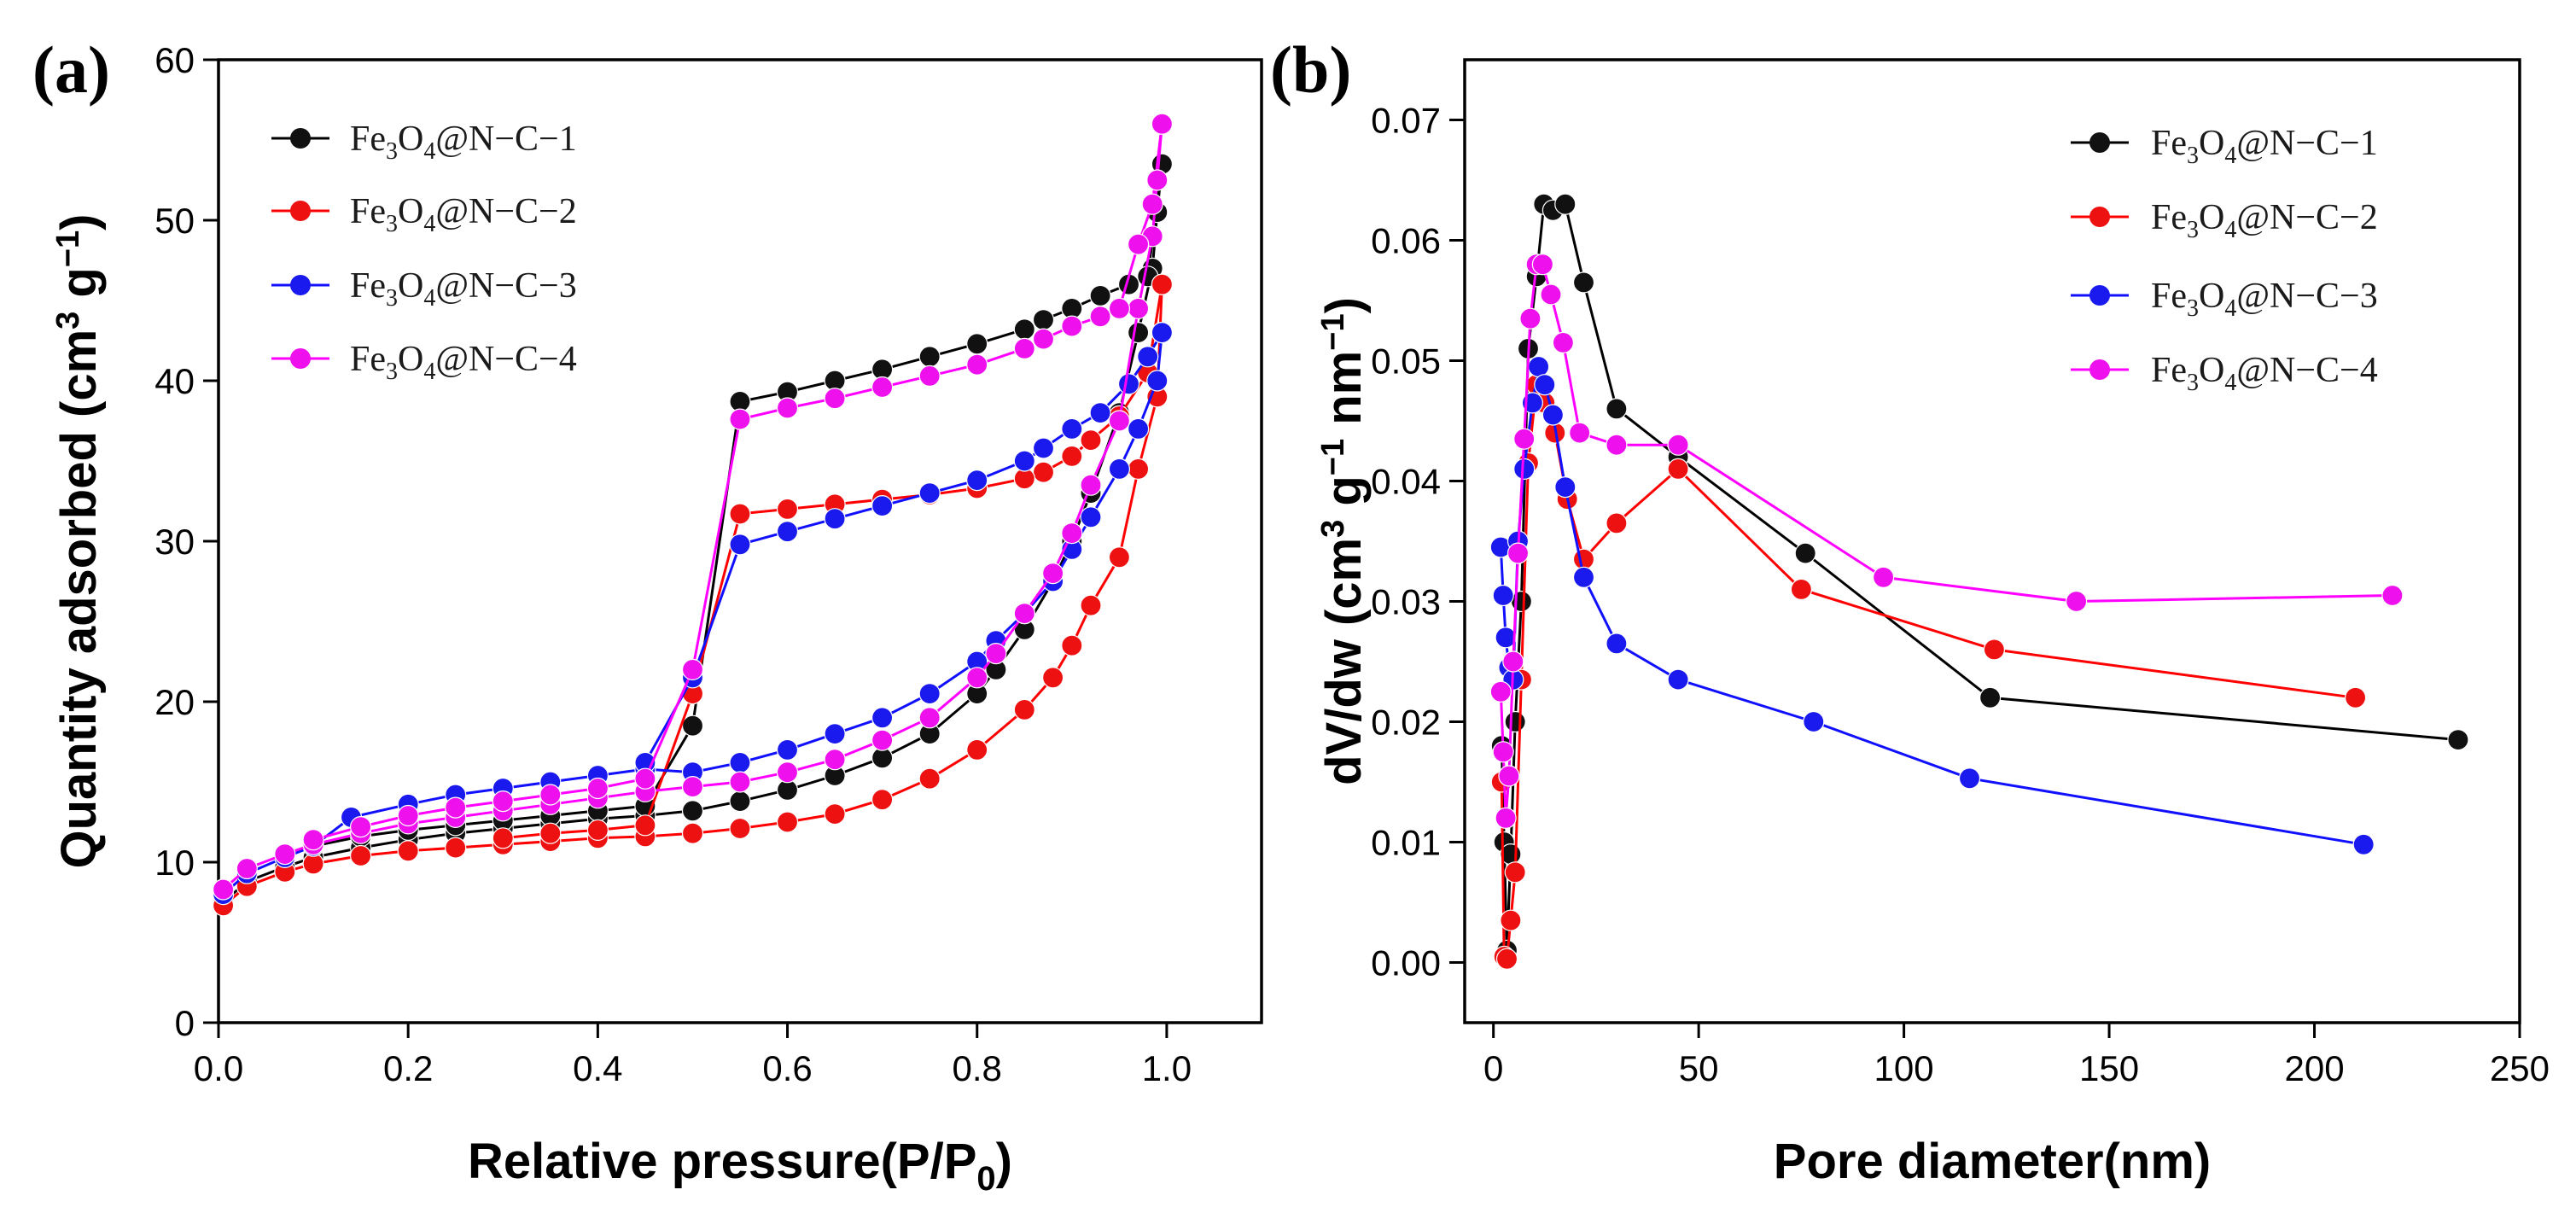 This screenshot has height=1219, width=2576. I want to click on panel-a-ytick-label-5: 50, so click(174, 221).